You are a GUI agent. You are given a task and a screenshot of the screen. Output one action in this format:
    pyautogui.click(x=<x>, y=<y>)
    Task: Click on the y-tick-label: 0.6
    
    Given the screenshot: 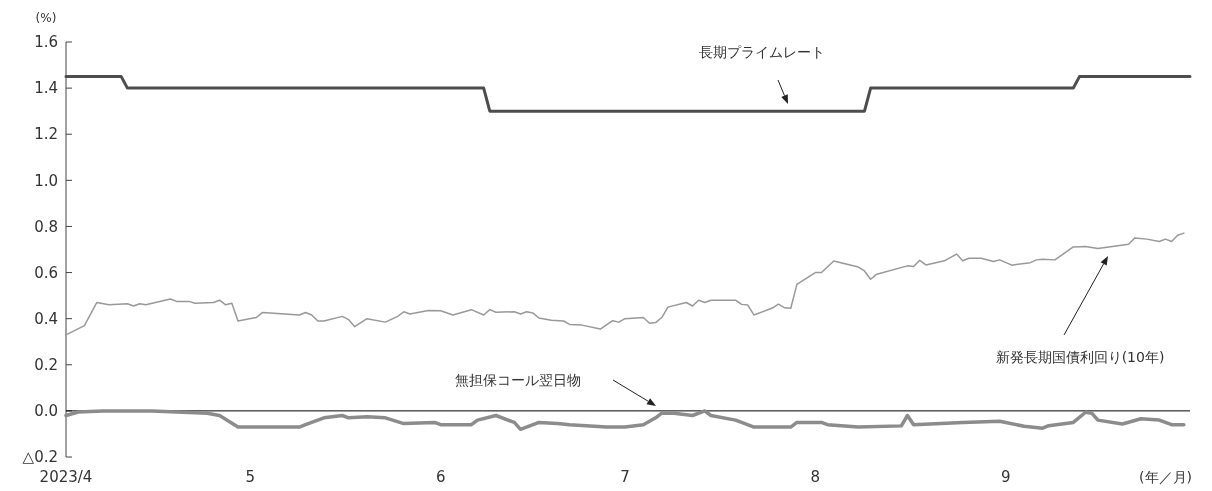 What is the action you would take?
    pyautogui.click(x=46, y=272)
    